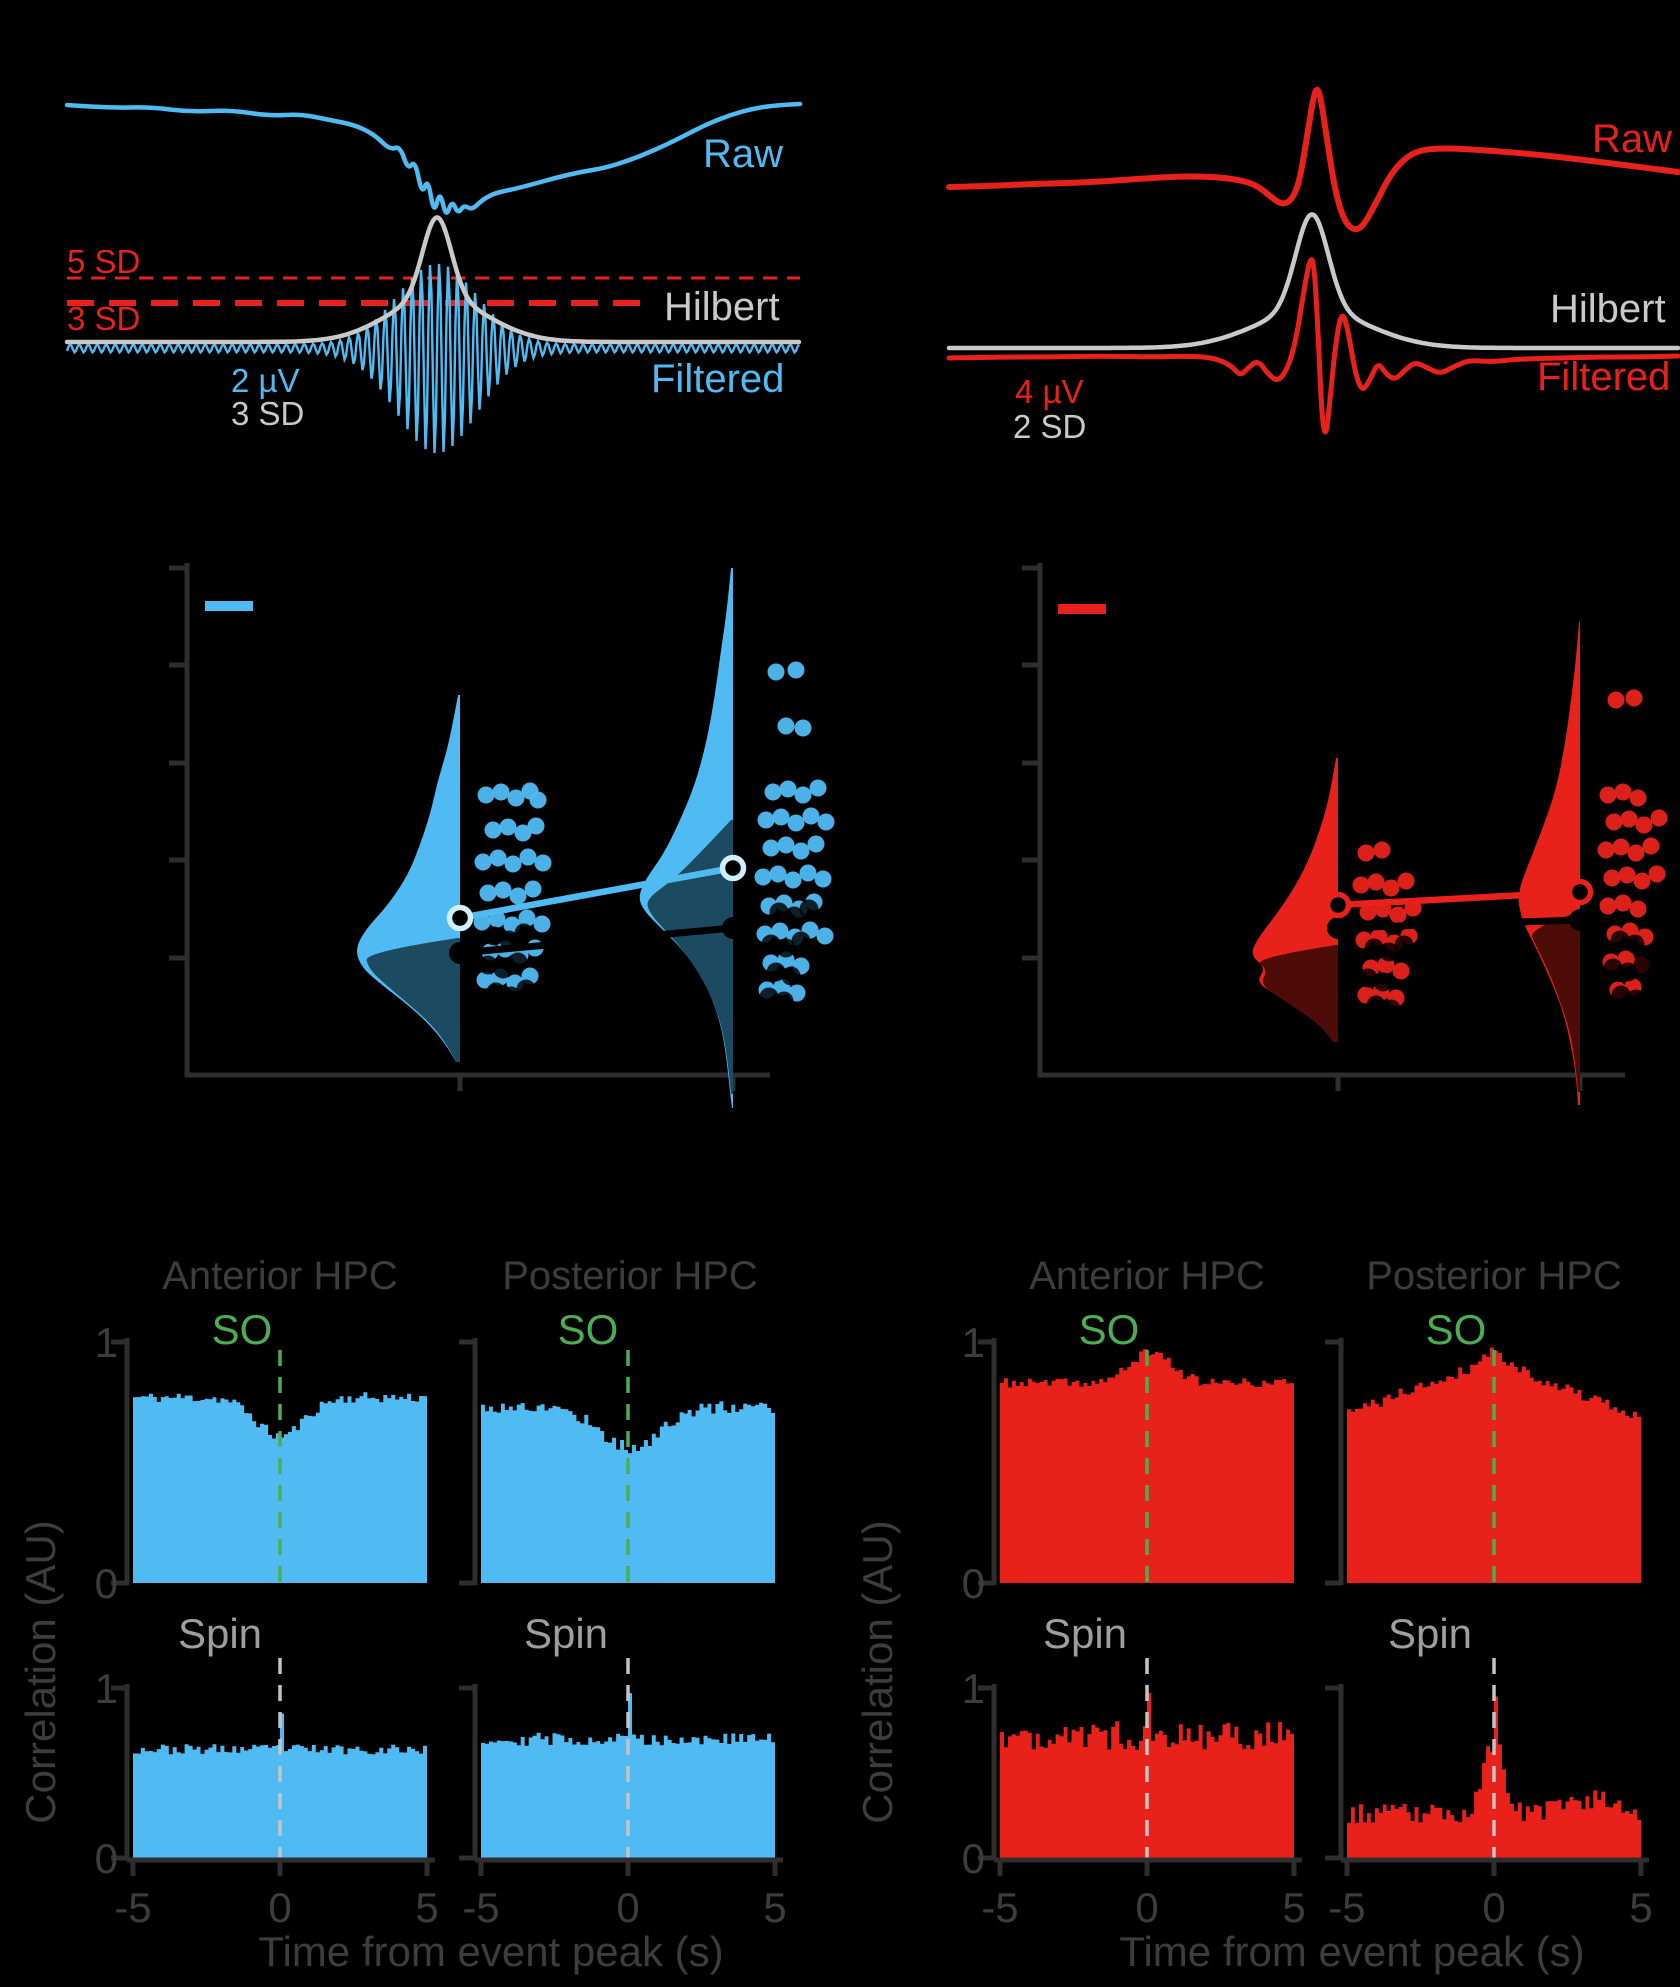 Image resolution: width=1680 pixels, height=1987 pixels. What do you see at coordinates (1146, 1907) in the screenshot?
I see `x-tick-label: 0` at bounding box center [1146, 1907].